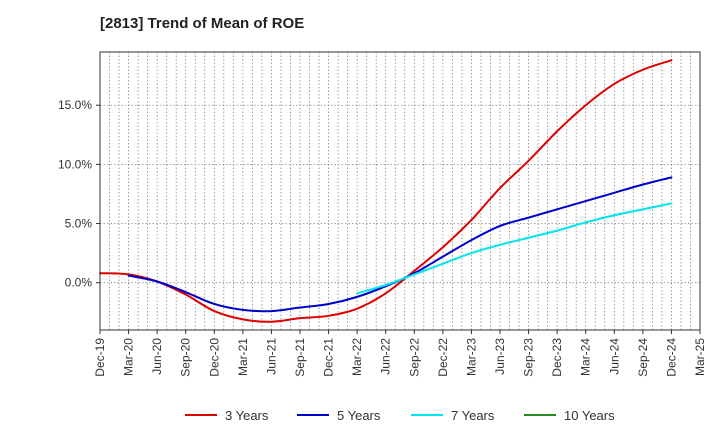  Describe the element at coordinates (557, 357) in the screenshot. I see `x-tick-label: Dec-23` at that location.